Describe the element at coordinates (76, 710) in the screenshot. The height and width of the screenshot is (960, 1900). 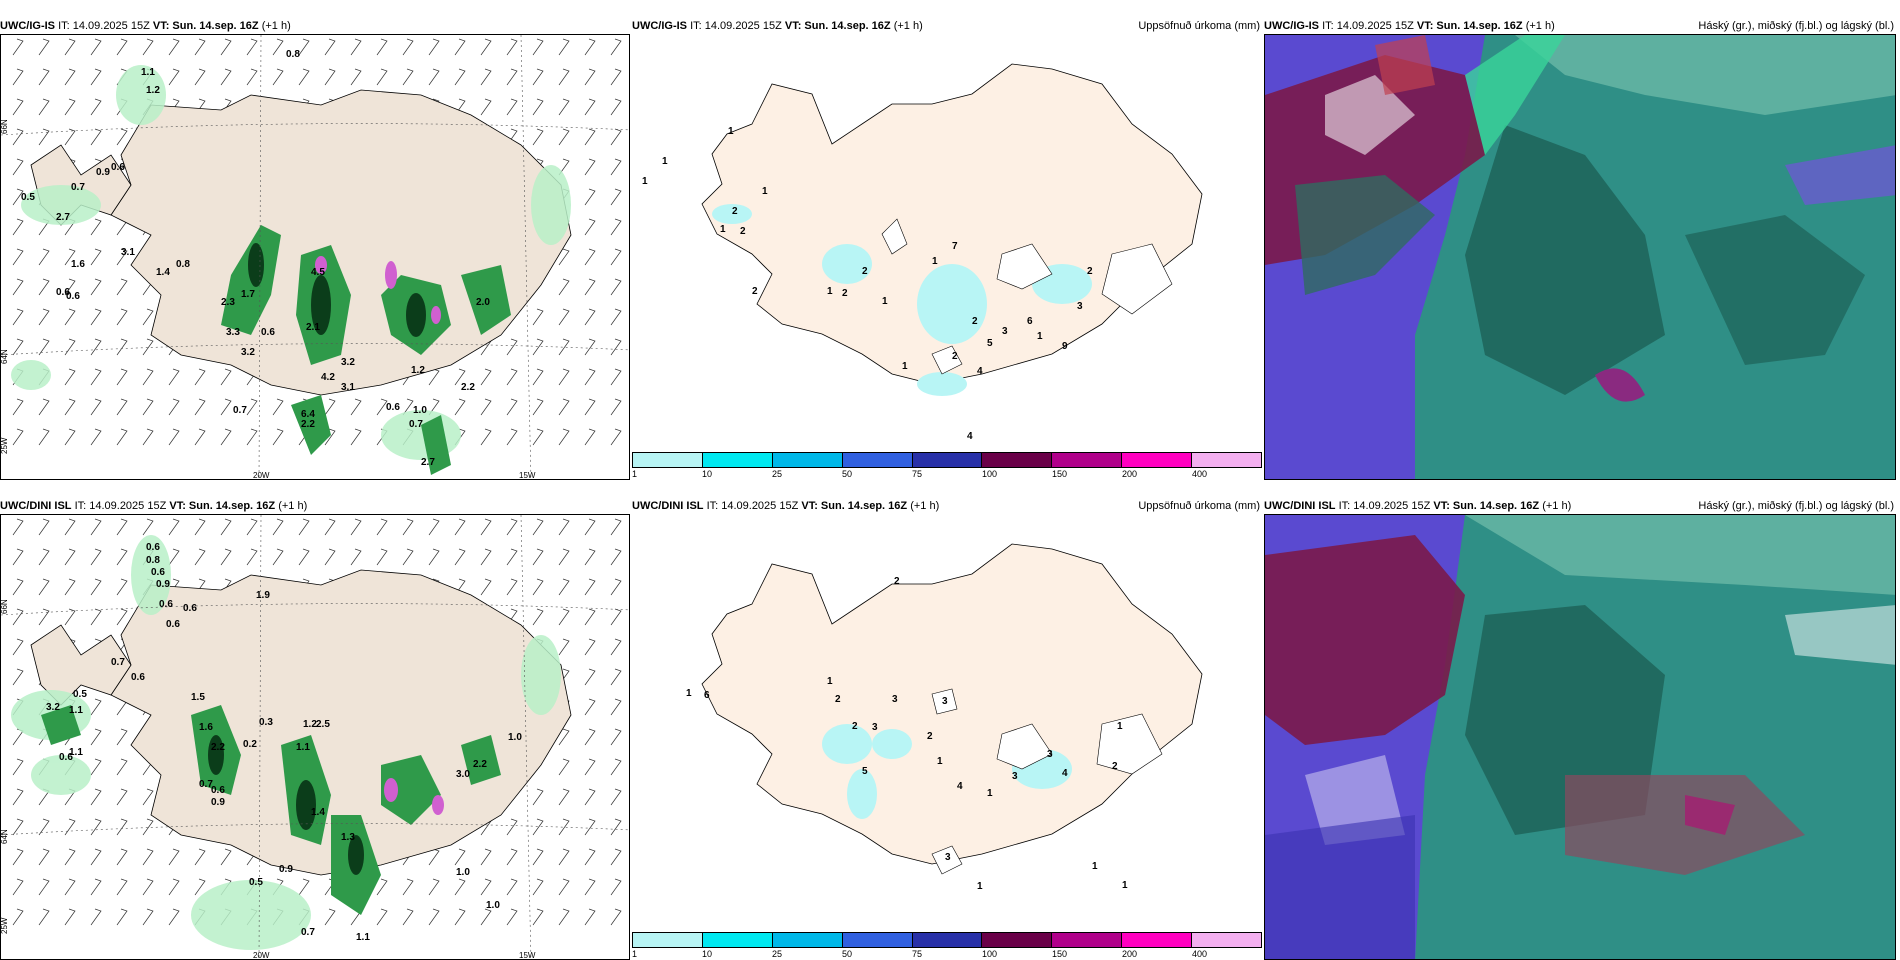
I see `value-label: 1.1` at that location.